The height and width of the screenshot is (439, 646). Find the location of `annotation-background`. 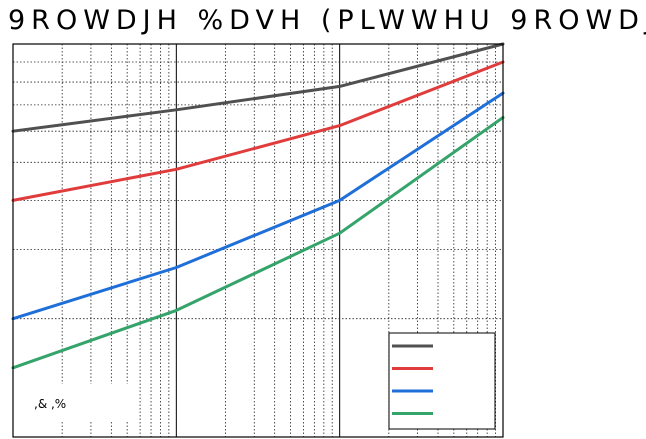

annotation-background is located at coordinates (74, 402).